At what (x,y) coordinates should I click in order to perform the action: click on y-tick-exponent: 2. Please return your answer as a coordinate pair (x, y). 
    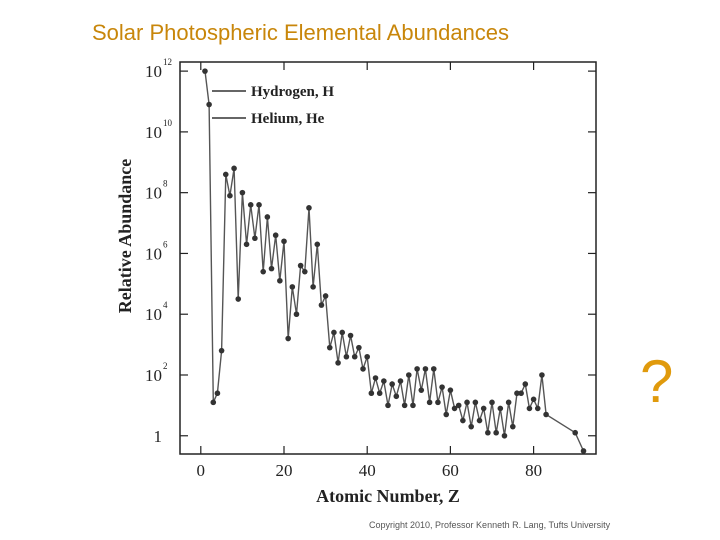
    Looking at the image, I should click on (165, 366).